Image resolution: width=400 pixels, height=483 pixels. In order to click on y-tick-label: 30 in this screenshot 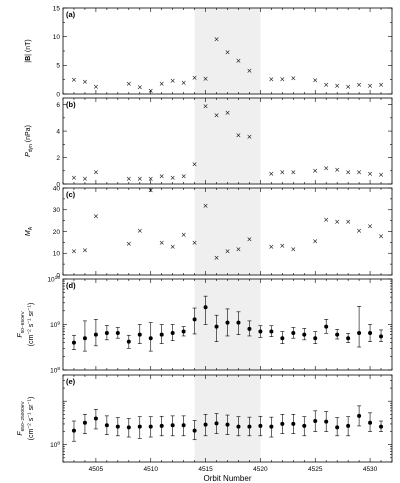, I will do `click(57, 210)`.